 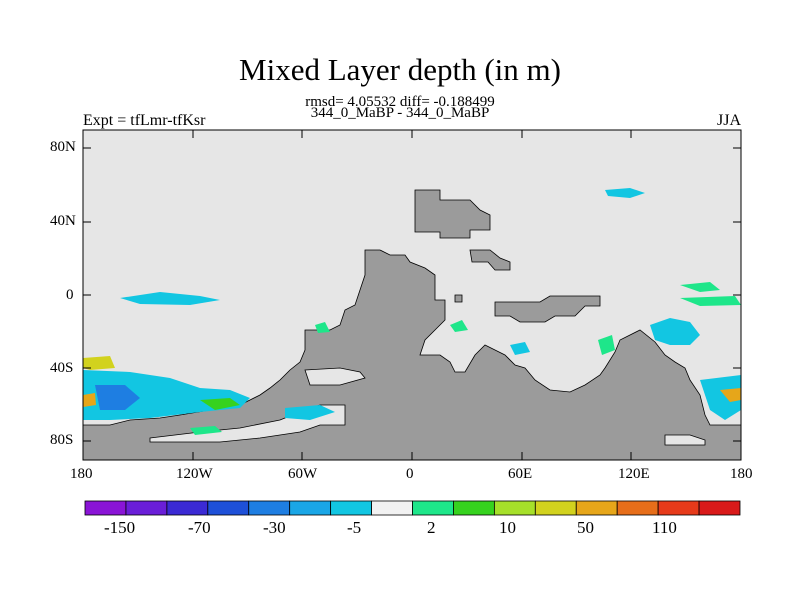 What do you see at coordinates (335, 376) in the screenshot?
I see `inner-sea-mid` at bounding box center [335, 376].